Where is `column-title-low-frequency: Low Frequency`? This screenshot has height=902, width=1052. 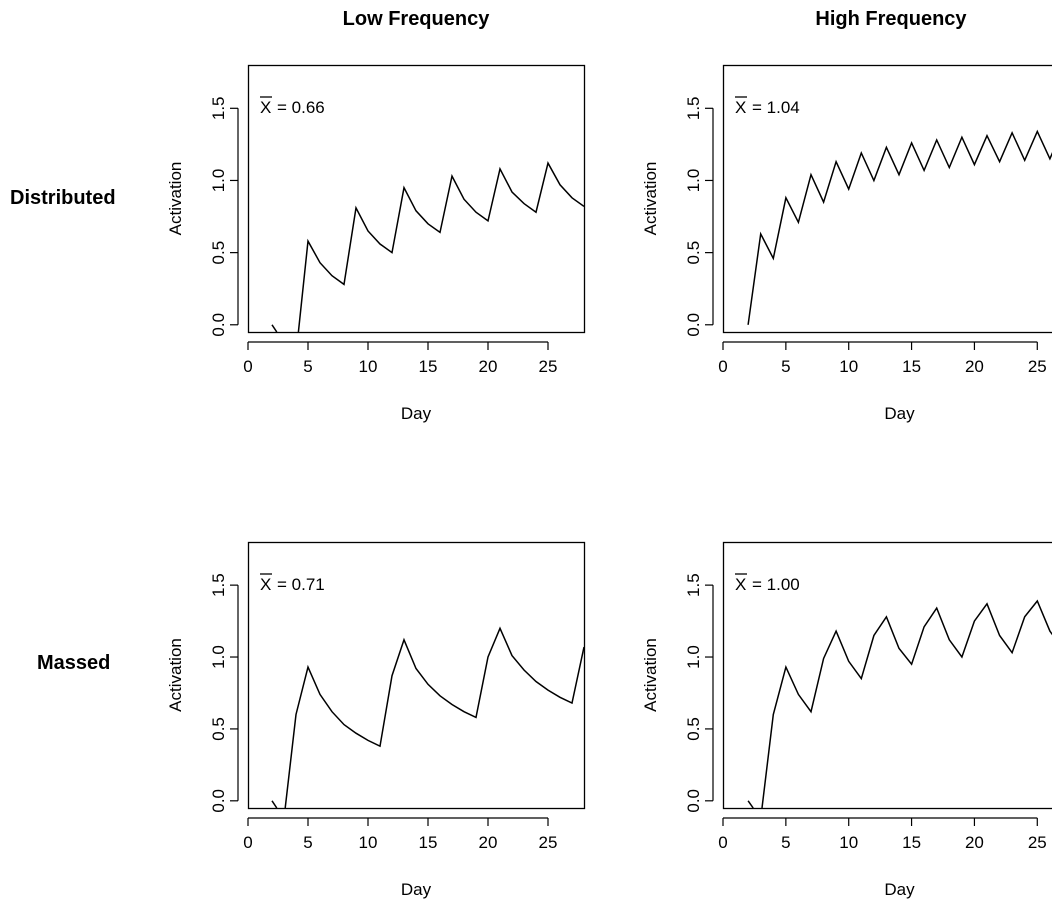
column-title-low-frequency: Low Frequency is located at coordinates (416, 19).